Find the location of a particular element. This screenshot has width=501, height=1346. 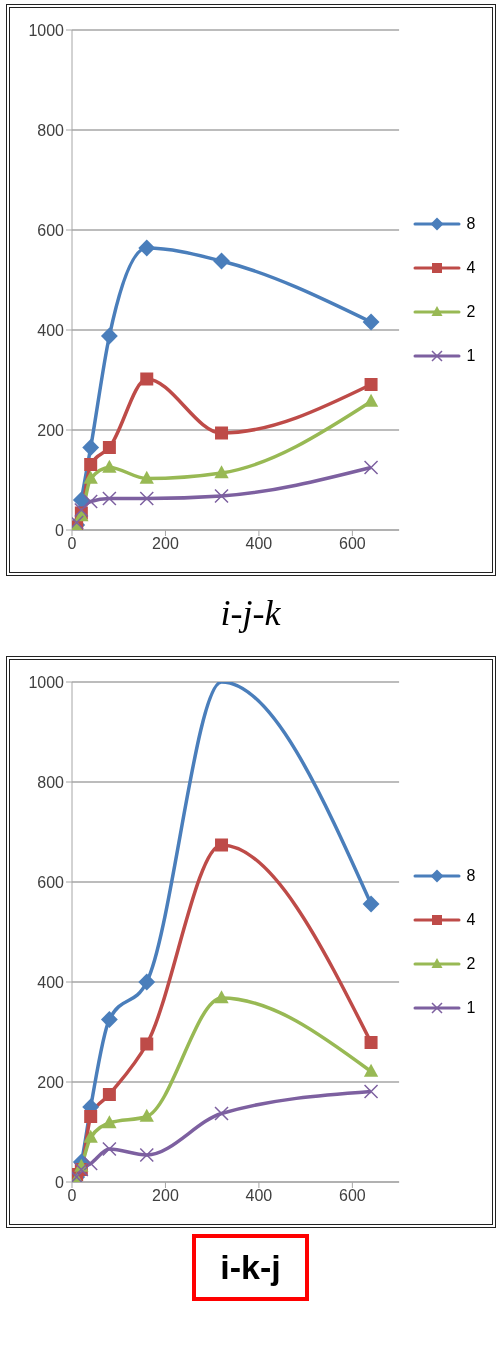

text: i-j-k is located at coordinates (250, 613).